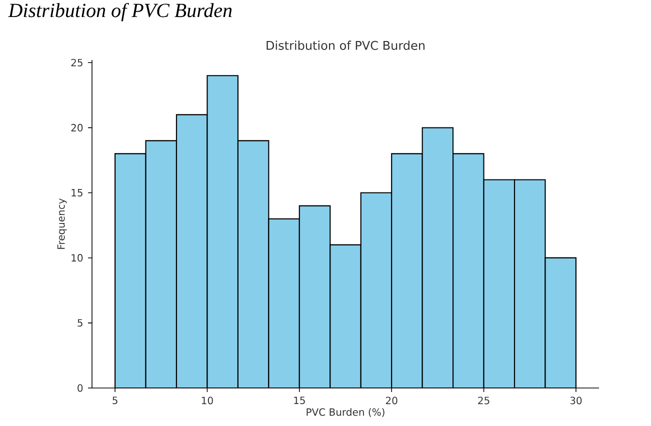 This screenshot has height=426, width=651. What do you see at coordinates (576, 400) in the screenshot?
I see `x-tick-label: 30` at bounding box center [576, 400].